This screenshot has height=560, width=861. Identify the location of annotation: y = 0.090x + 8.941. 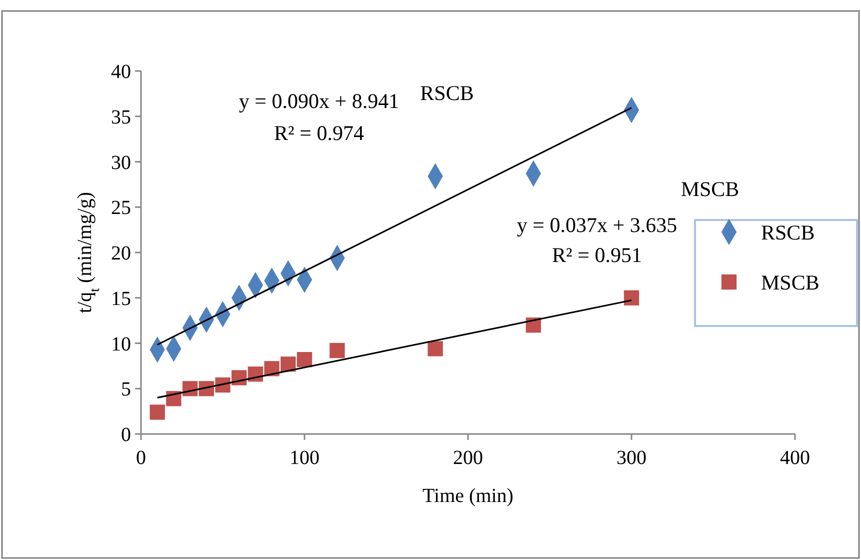
(319, 101).